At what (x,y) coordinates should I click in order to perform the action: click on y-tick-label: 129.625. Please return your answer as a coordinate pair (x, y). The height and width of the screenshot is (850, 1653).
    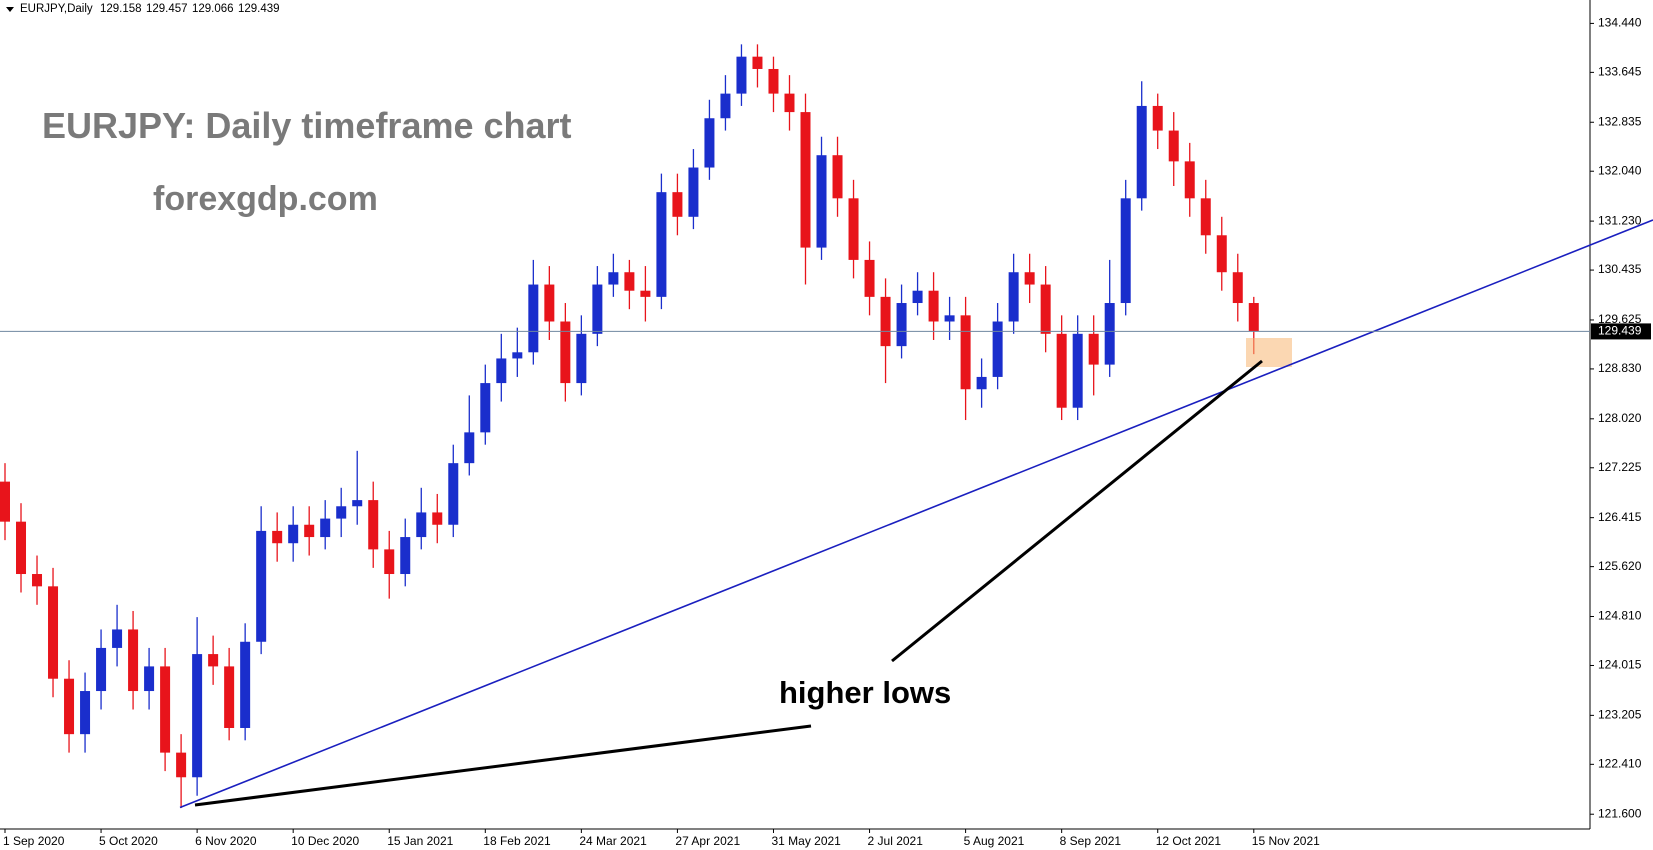
    Looking at the image, I should click on (1620, 319).